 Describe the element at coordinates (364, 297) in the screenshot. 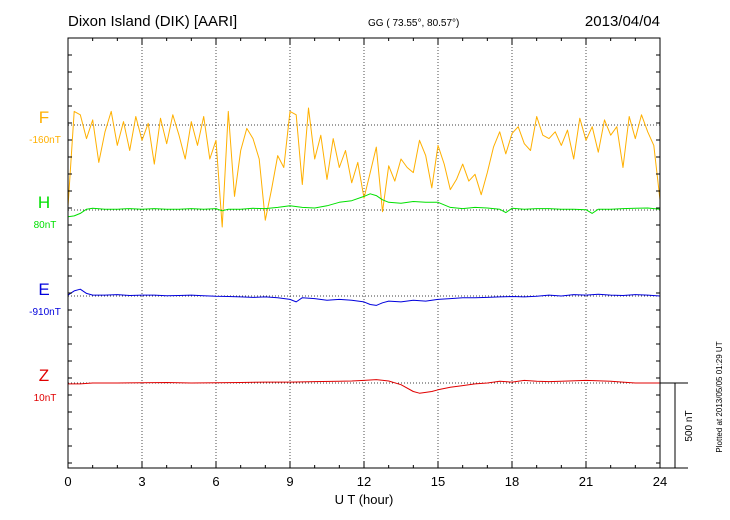

I see `series-line-e` at that location.